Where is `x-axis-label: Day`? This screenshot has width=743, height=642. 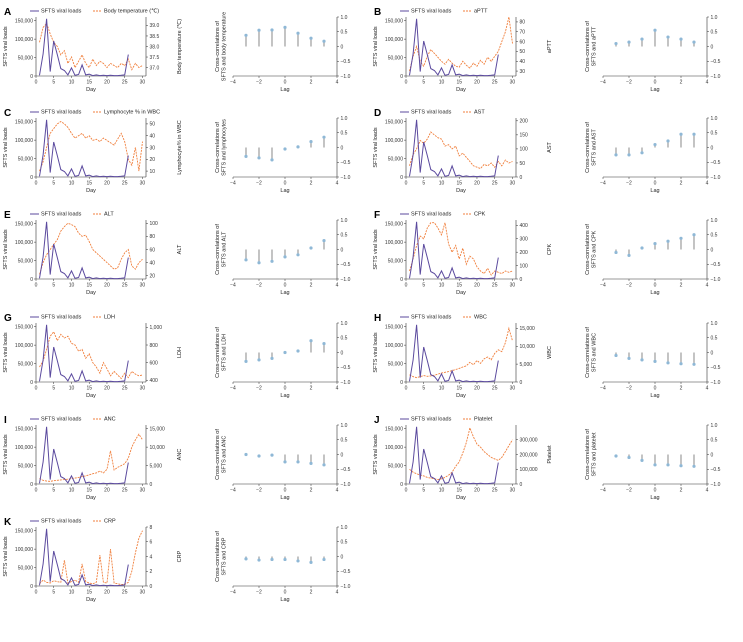
x-axis-label: Day is located at coordinates (91, 396).